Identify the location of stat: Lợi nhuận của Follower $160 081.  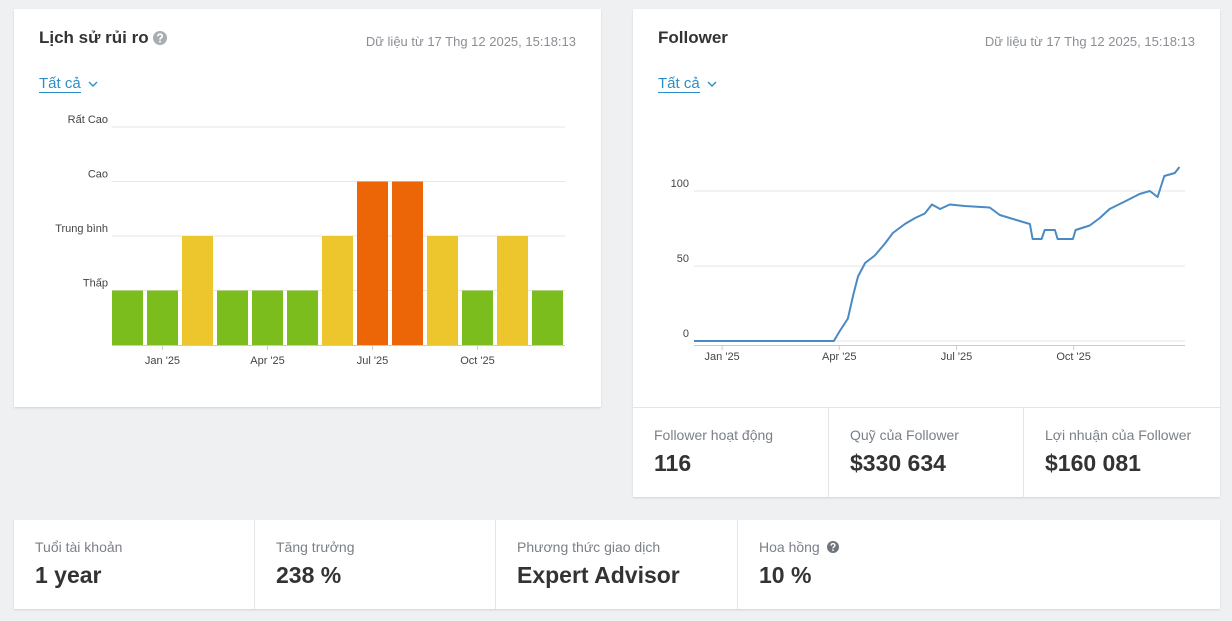
(1122, 453).